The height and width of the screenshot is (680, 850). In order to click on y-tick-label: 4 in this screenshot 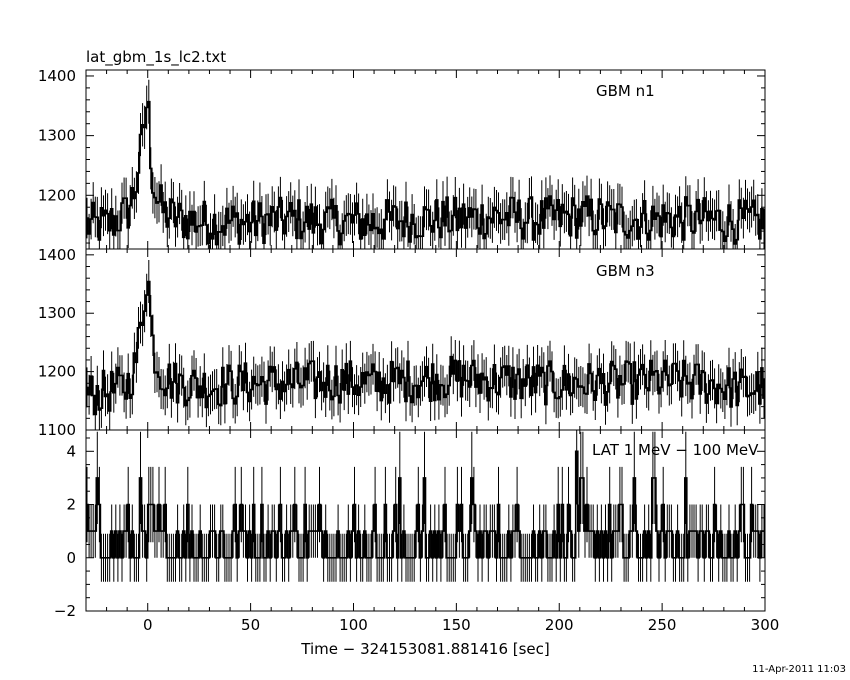, I will do `click(71, 451)`.